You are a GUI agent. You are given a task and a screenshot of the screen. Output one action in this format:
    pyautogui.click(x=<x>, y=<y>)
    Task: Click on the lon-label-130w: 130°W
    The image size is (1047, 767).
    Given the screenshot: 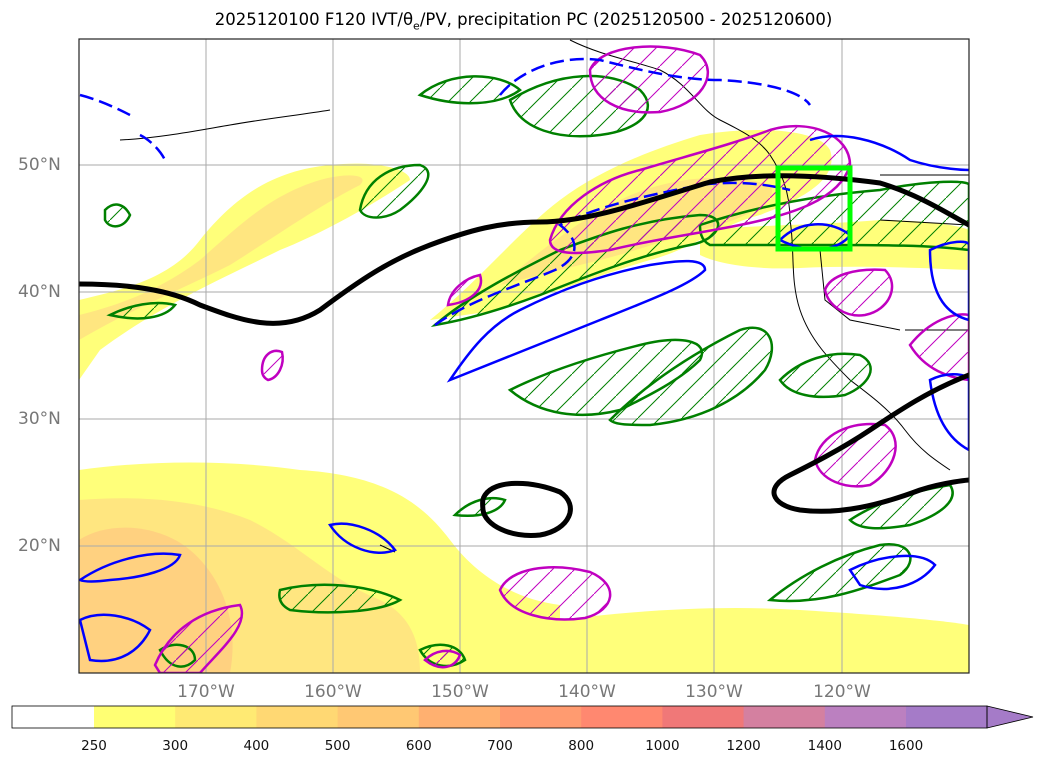 What is the action you would take?
    pyautogui.click(x=714, y=692)
    